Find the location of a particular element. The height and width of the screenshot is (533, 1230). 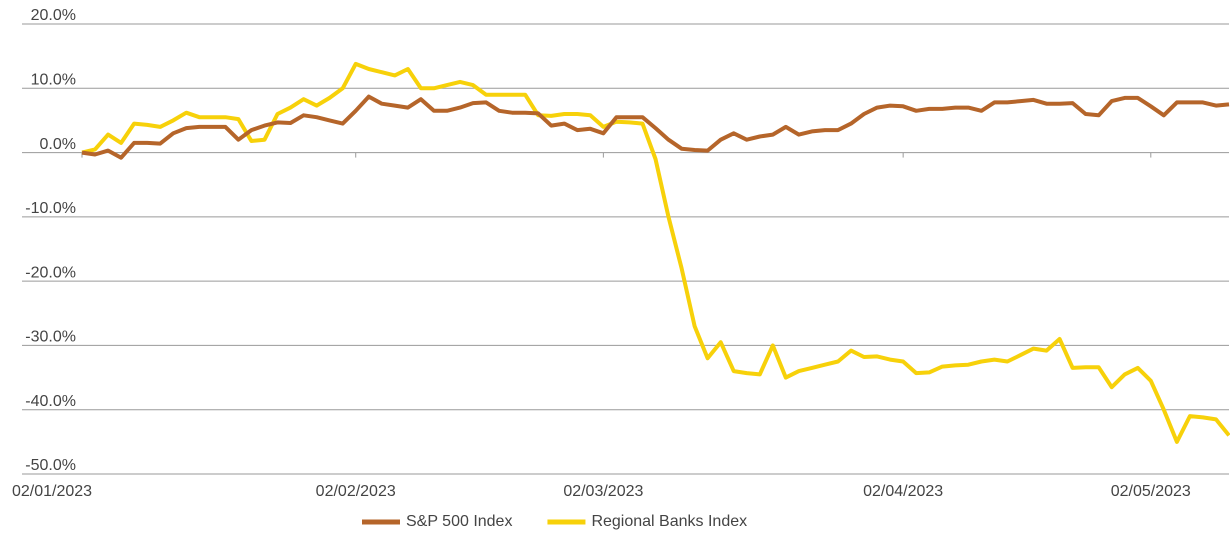

y-tick-label: -10.0% is located at coordinates (50, 208).